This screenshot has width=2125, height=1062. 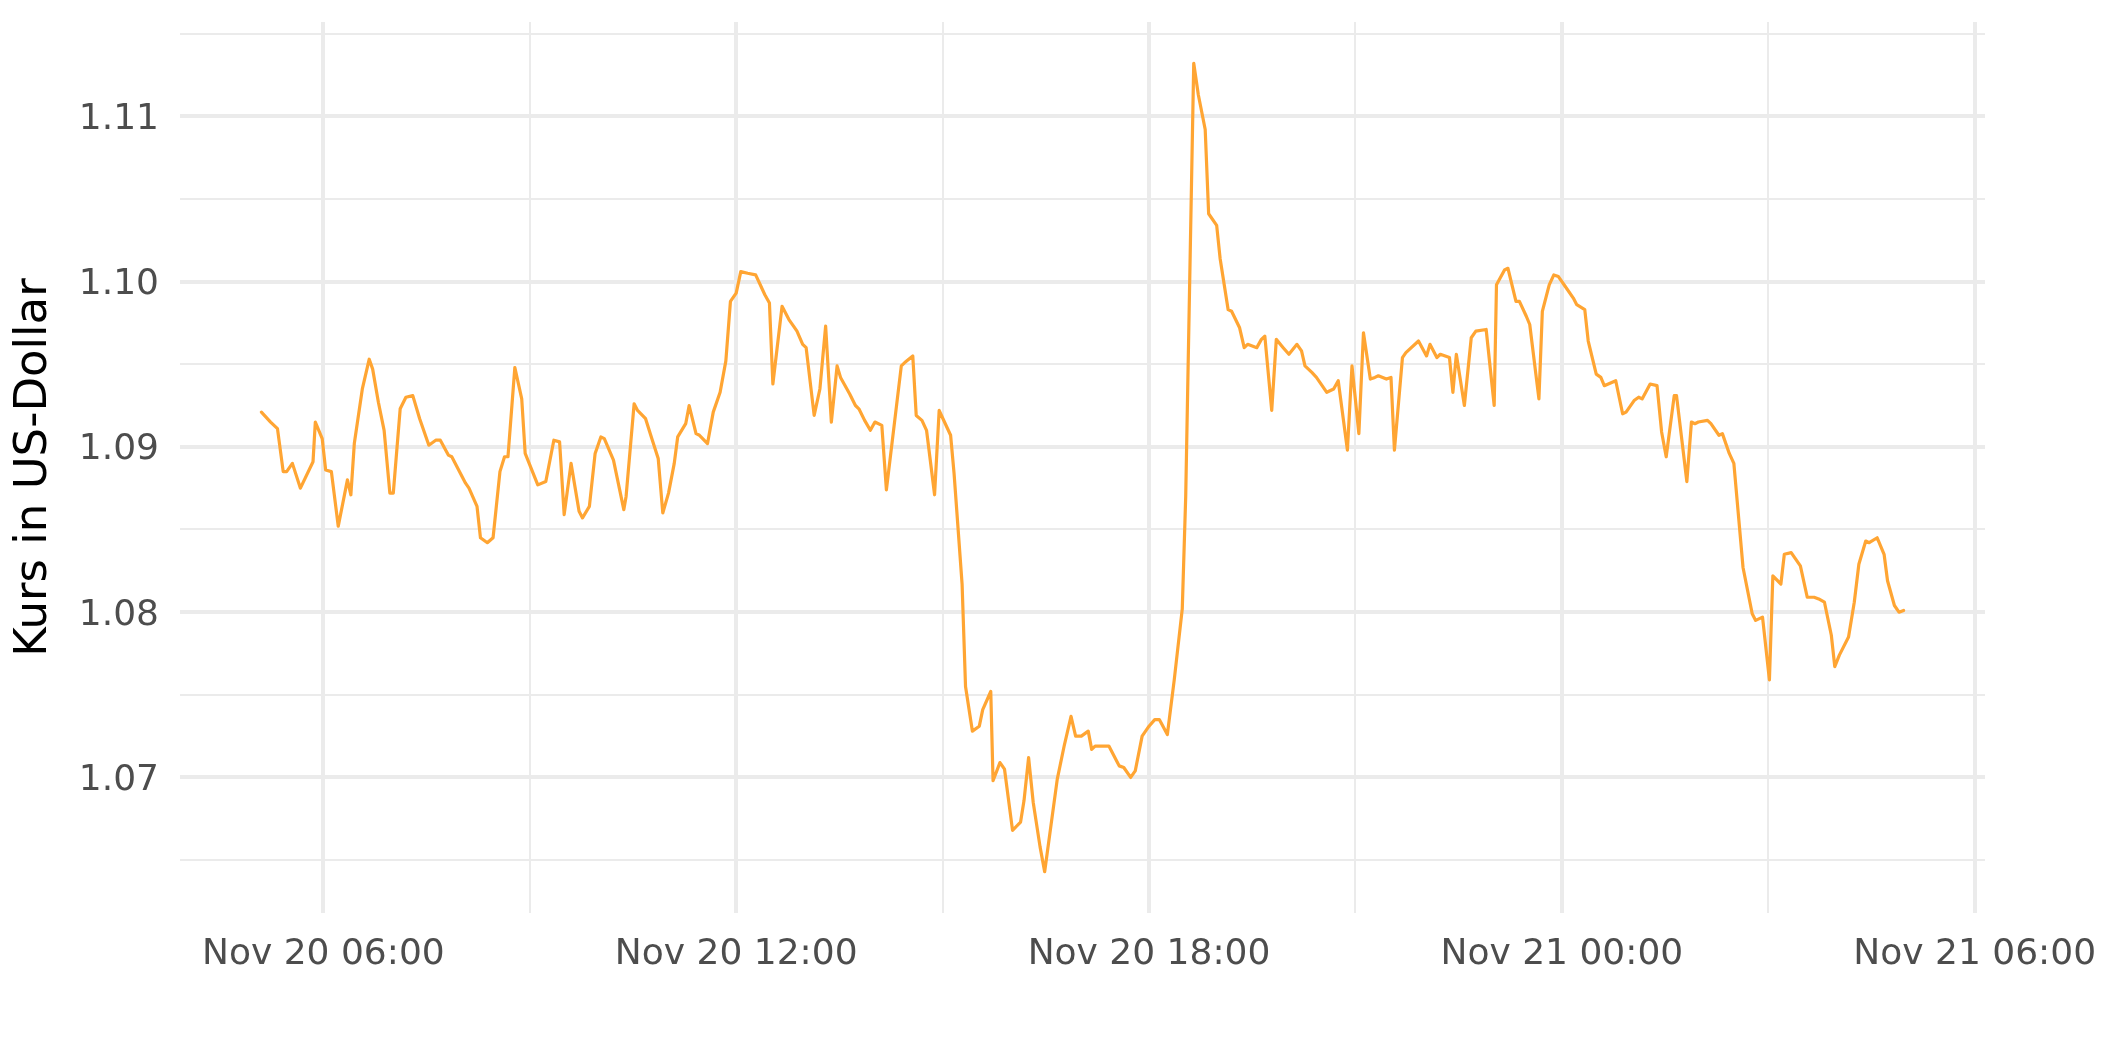 What do you see at coordinates (1149, 951) in the screenshot?
I see `x-tick-label: Nov 20 18:00` at bounding box center [1149, 951].